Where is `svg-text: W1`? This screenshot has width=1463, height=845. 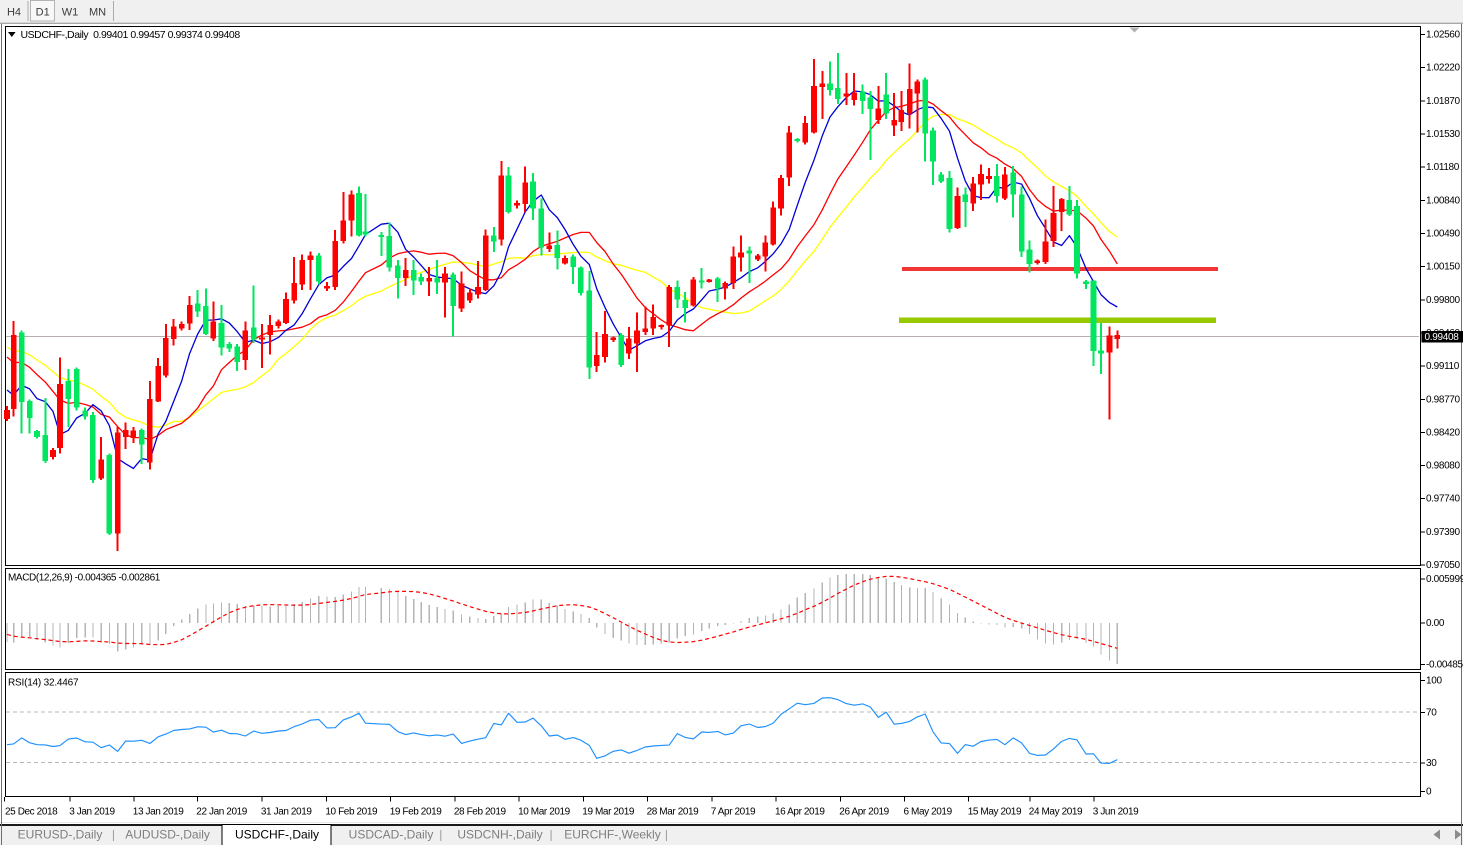 svg-text: W1 is located at coordinates (70, 13).